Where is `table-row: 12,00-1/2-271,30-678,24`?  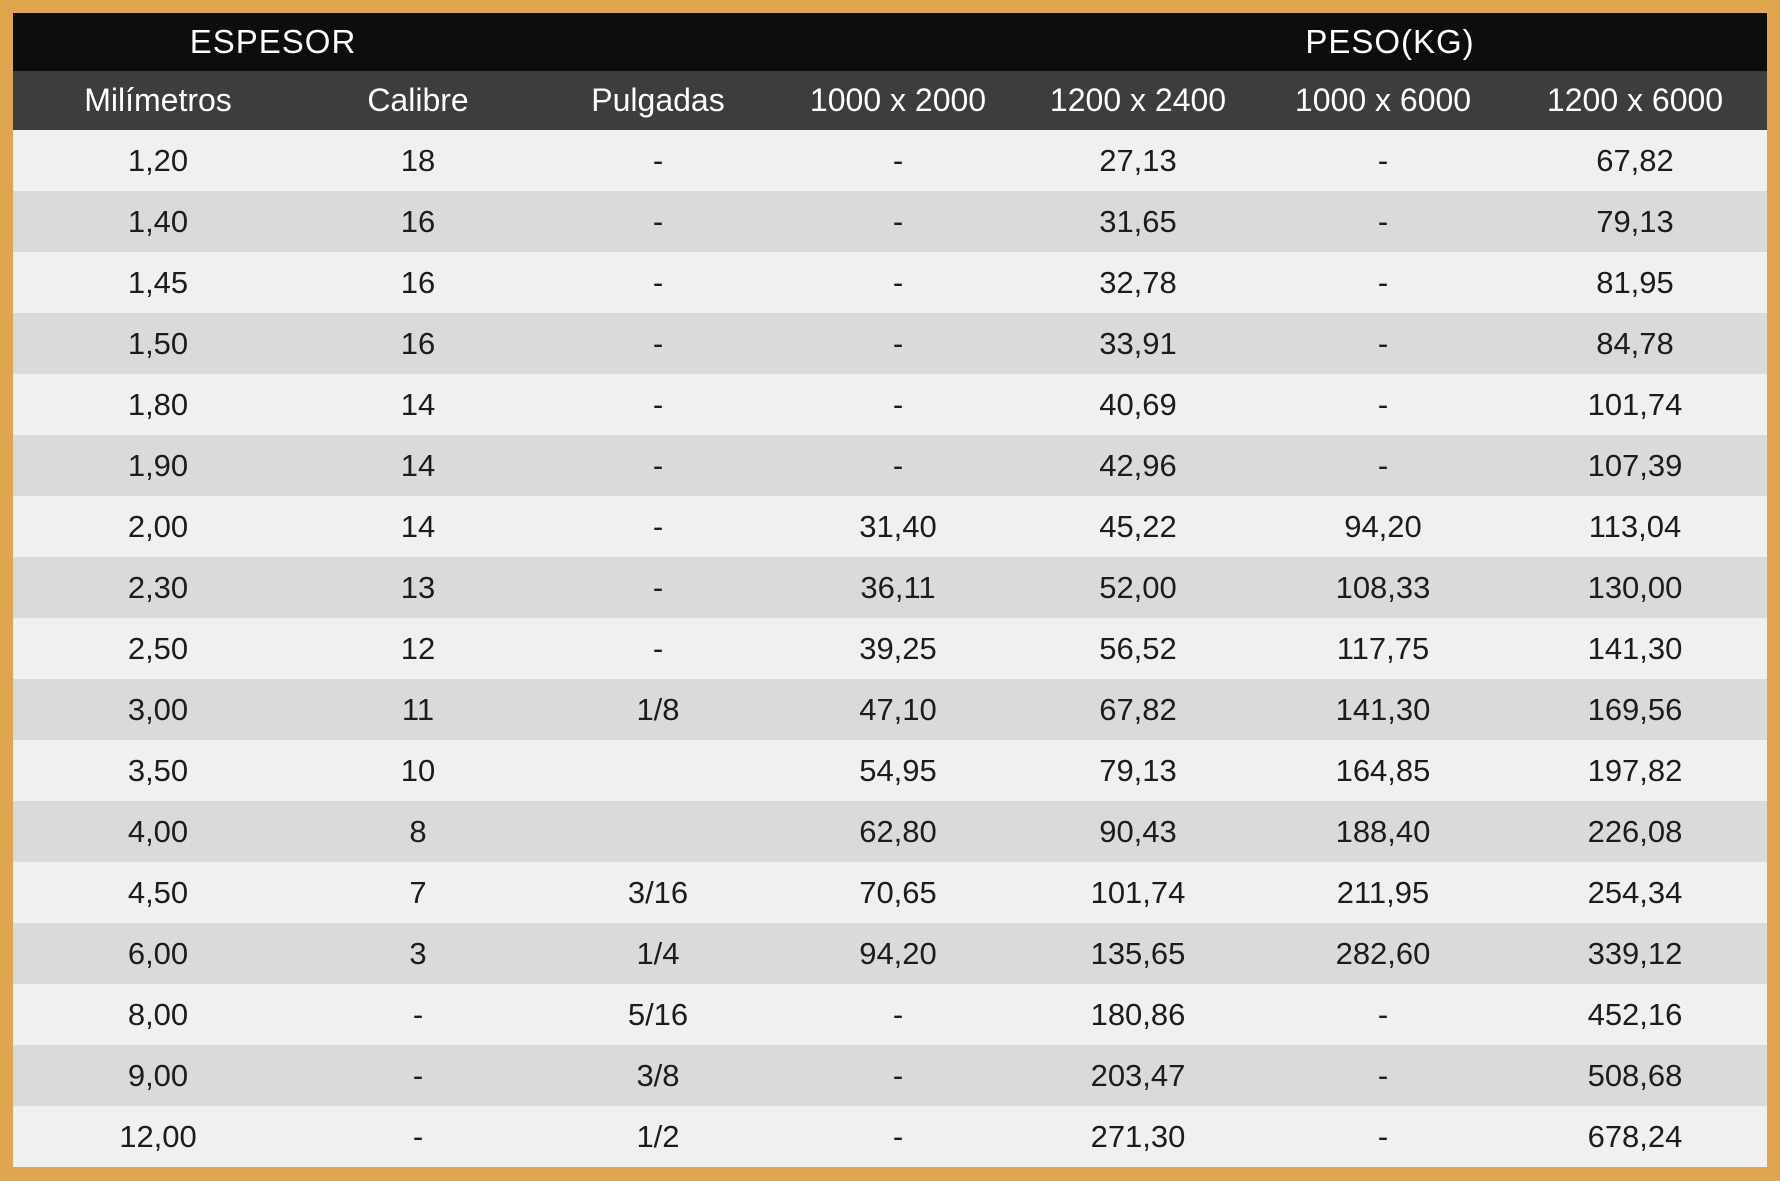 table-row: 12,00-1/2-271,30-678,24 is located at coordinates (890, 1136).